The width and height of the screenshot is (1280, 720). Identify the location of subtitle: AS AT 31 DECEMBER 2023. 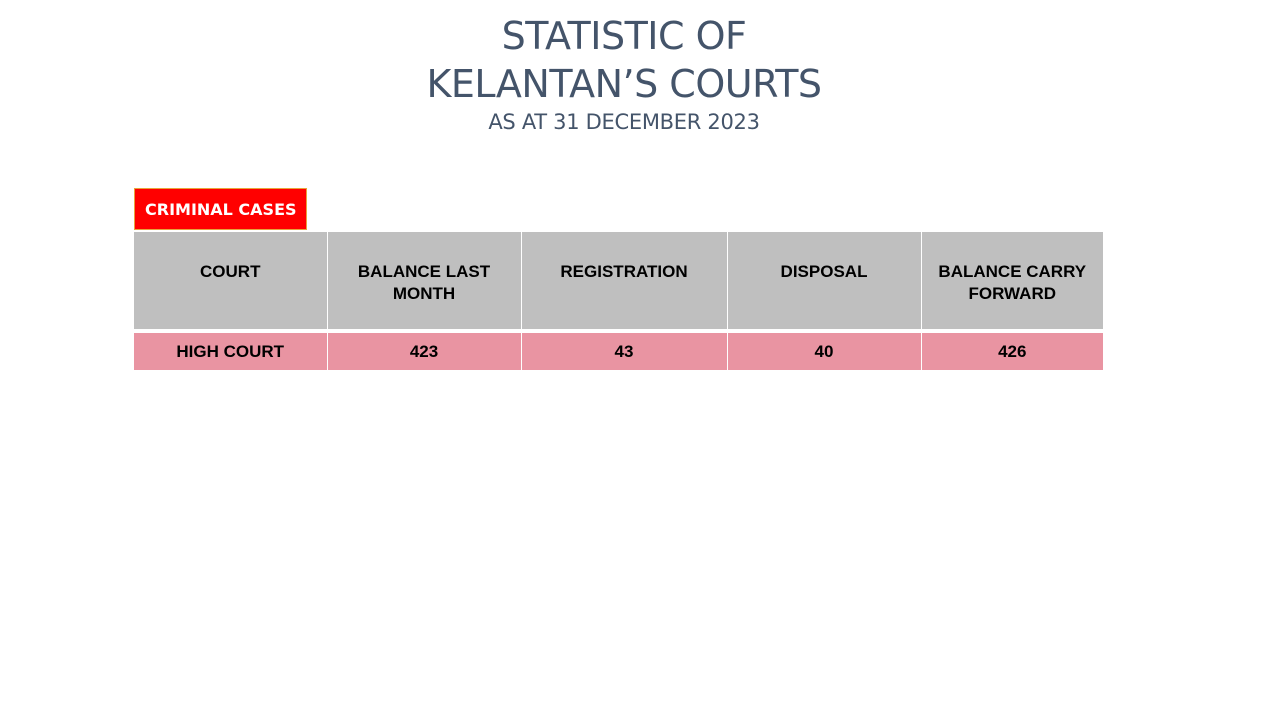
(624, 122).